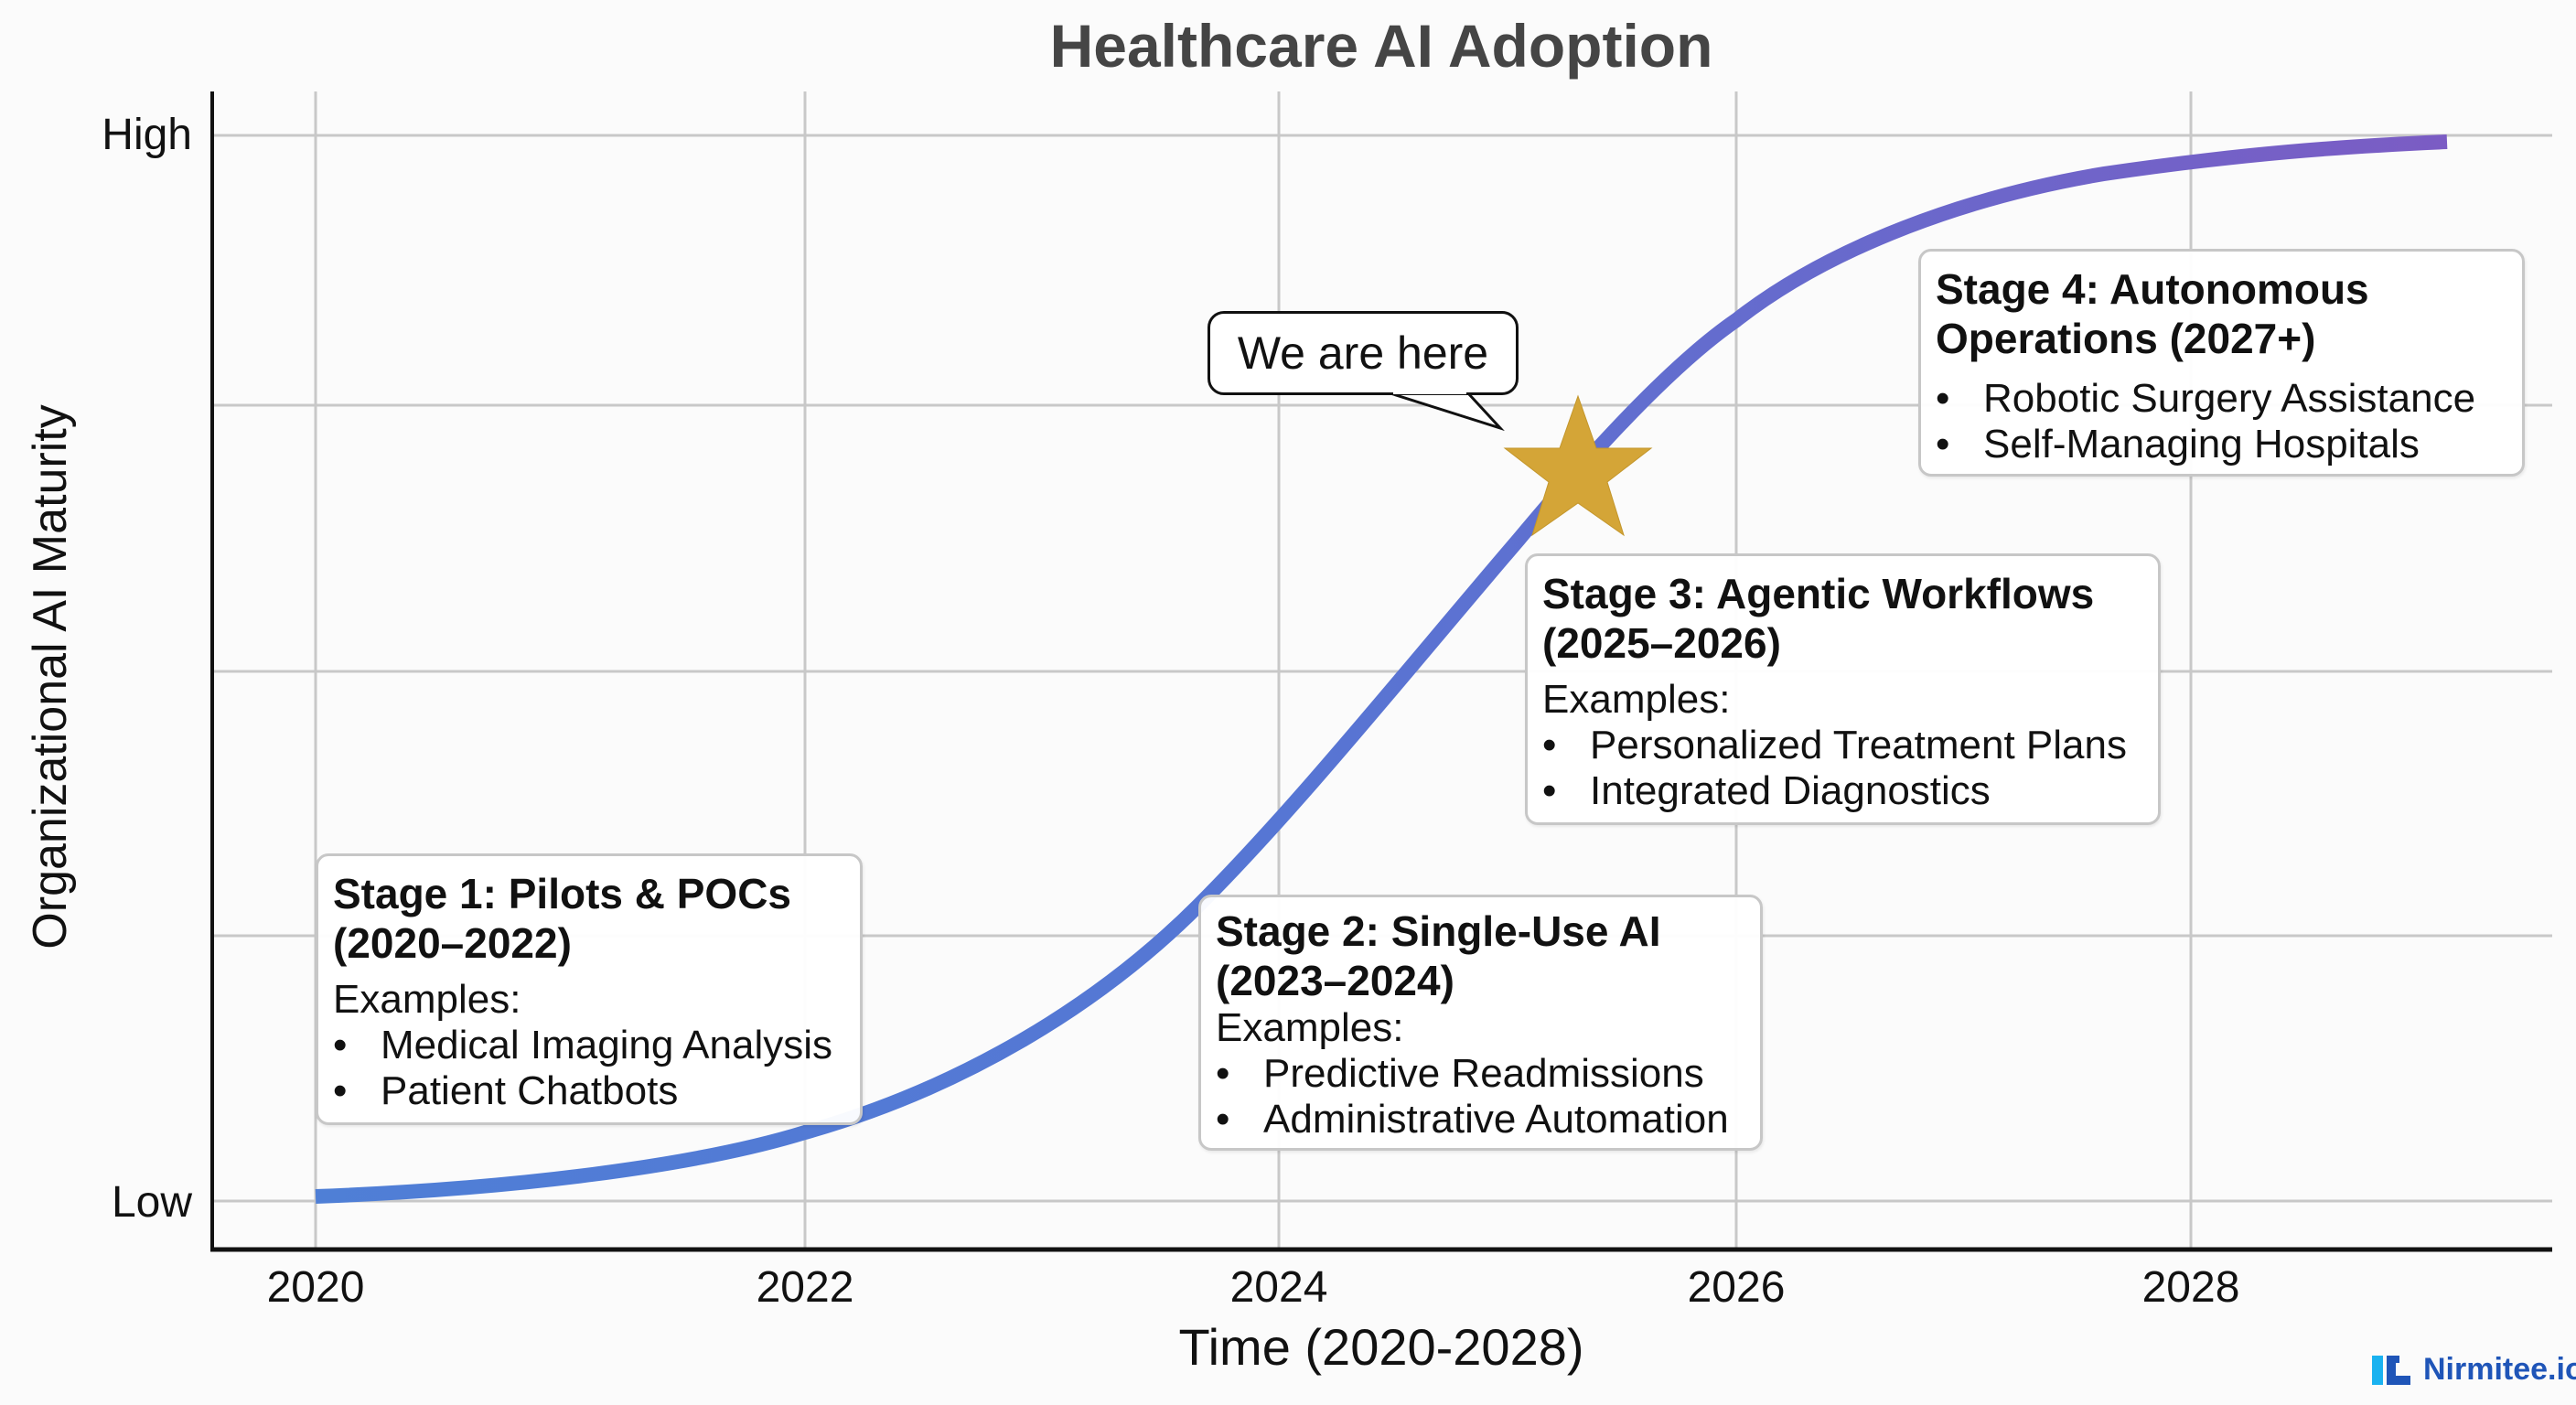 The height and width of the screenshot is (1405, 2576). What do you see at coordinates (1439, 931) in the screenshot?
I see `stage-2-title-line1: Stage 2: Single-Use AI` at bounding box center [1439, 931].